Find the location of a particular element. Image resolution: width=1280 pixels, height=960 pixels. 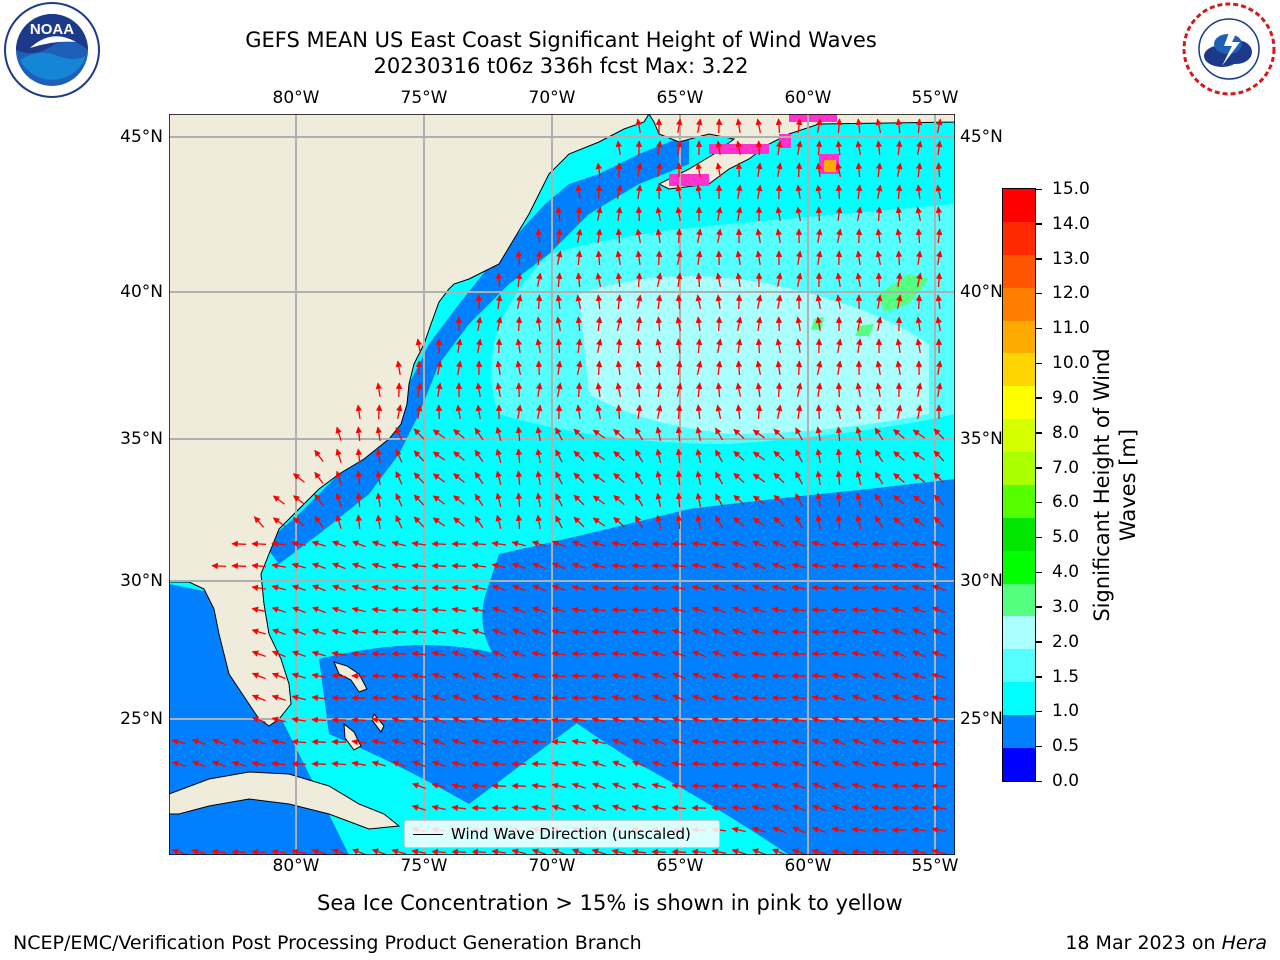

latitude-label-left: 45°N is located at coordinates (141, 137).